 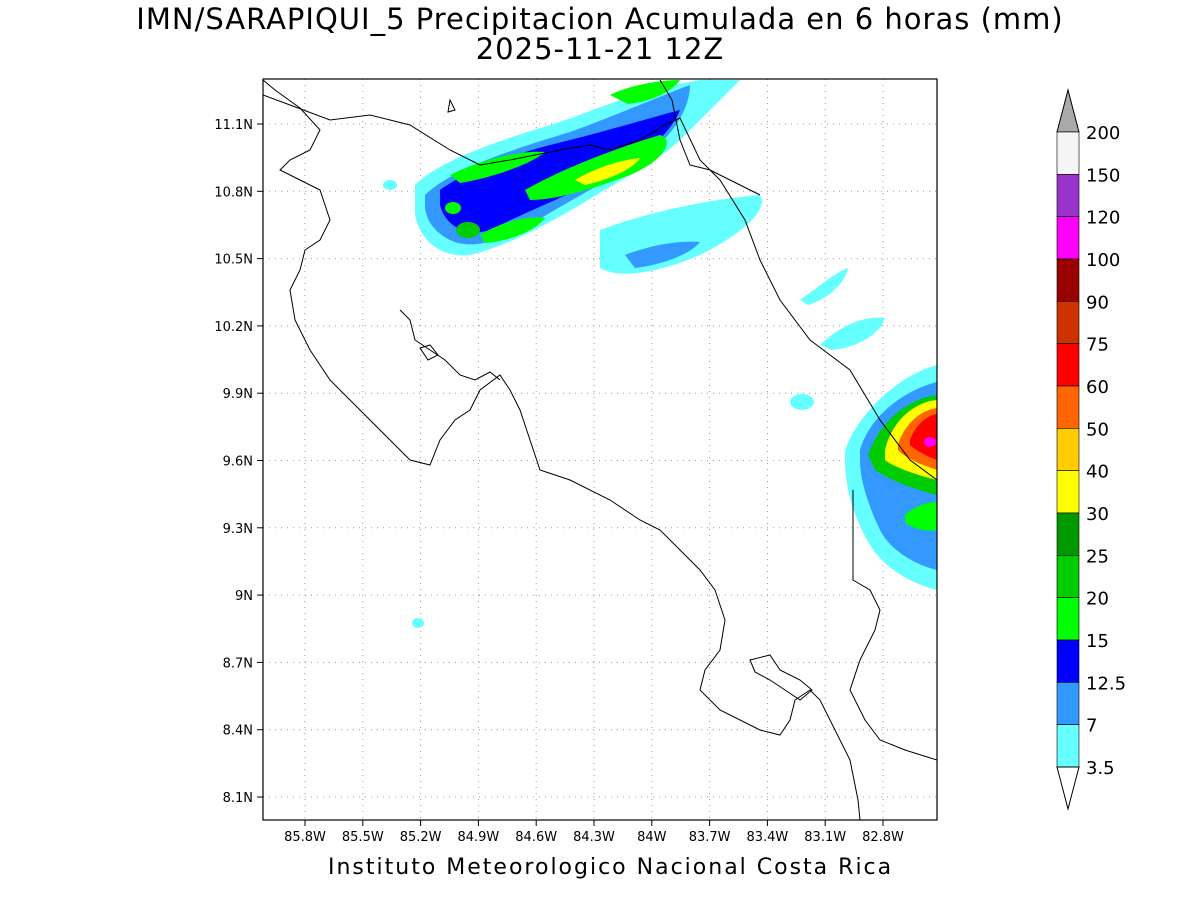 What do you see at coordinates (497, 167) in the screenshot?
I see `precip-band-north-green` at bounding box center [497, 167].